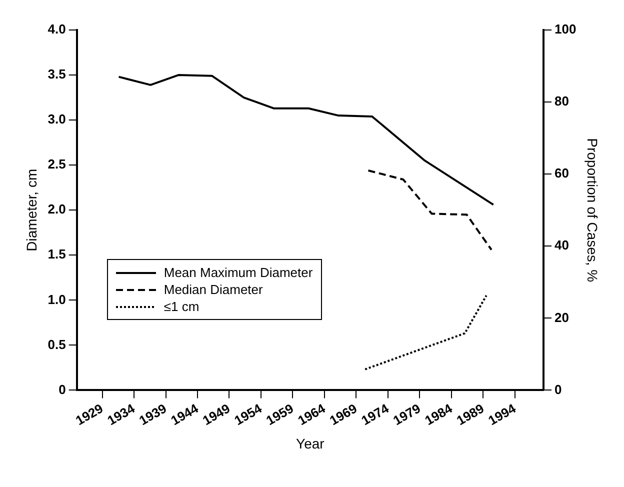 The image size is (624, 487). Describe the element at coordinates (57, 254) in the screenshot. I see `y-tick-label: 1.5` at that location.